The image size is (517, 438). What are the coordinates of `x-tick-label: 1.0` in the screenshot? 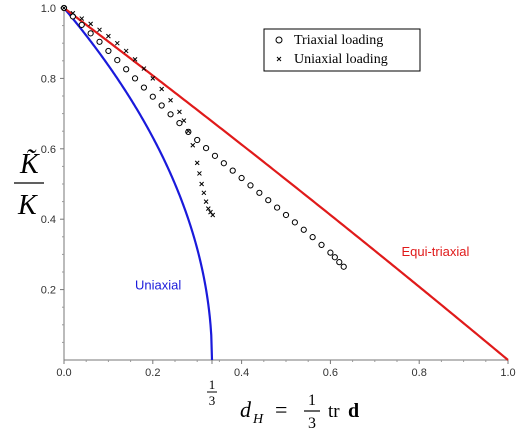 It's located at (507, 373).